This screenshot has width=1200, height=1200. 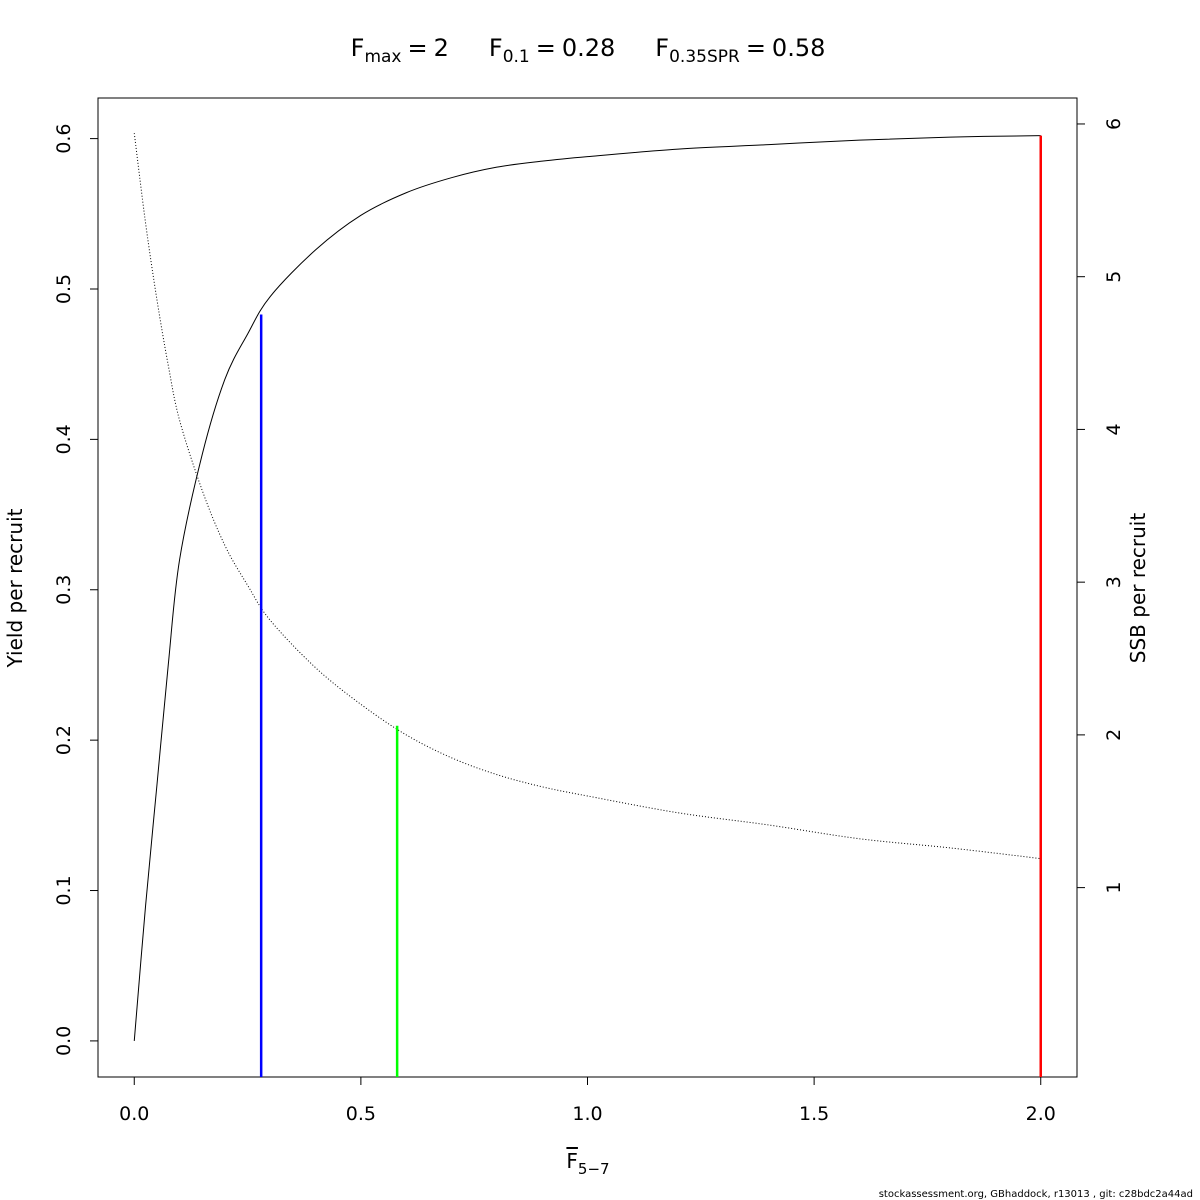 I want to click on x-tick-label: 0.0, so click(x=134, y=1114).